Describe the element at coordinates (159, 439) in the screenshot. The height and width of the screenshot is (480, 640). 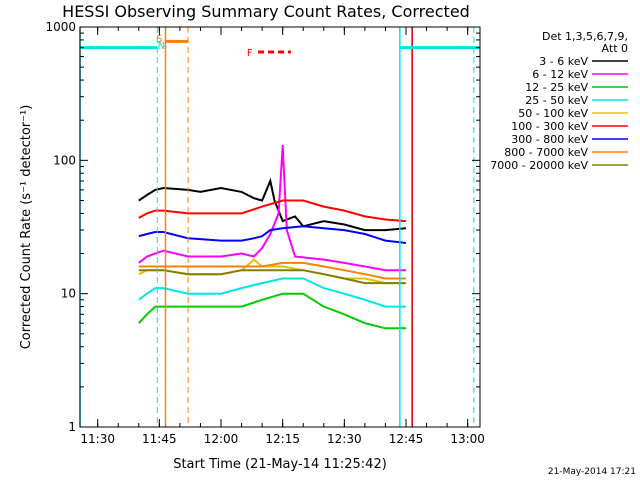
I see `x-tick-label: 11:45` at that location.